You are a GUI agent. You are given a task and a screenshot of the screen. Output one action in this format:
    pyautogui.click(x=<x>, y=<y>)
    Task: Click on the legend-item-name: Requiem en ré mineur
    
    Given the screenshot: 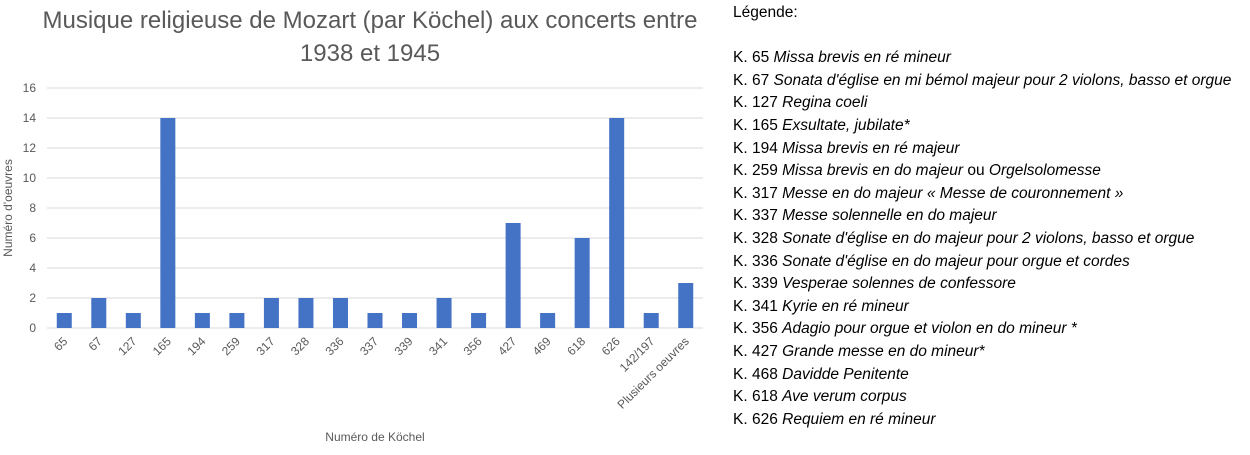 What is the action you would take?
    pyautogui.click(x=859, y=419)
    